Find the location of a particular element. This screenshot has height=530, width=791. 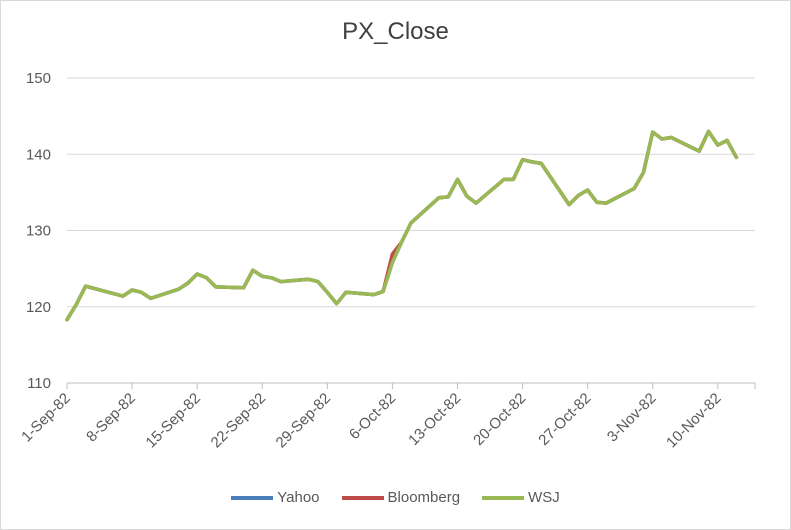

x-tick-label: 20-Oct-82 is located at coordinates (499, 419).